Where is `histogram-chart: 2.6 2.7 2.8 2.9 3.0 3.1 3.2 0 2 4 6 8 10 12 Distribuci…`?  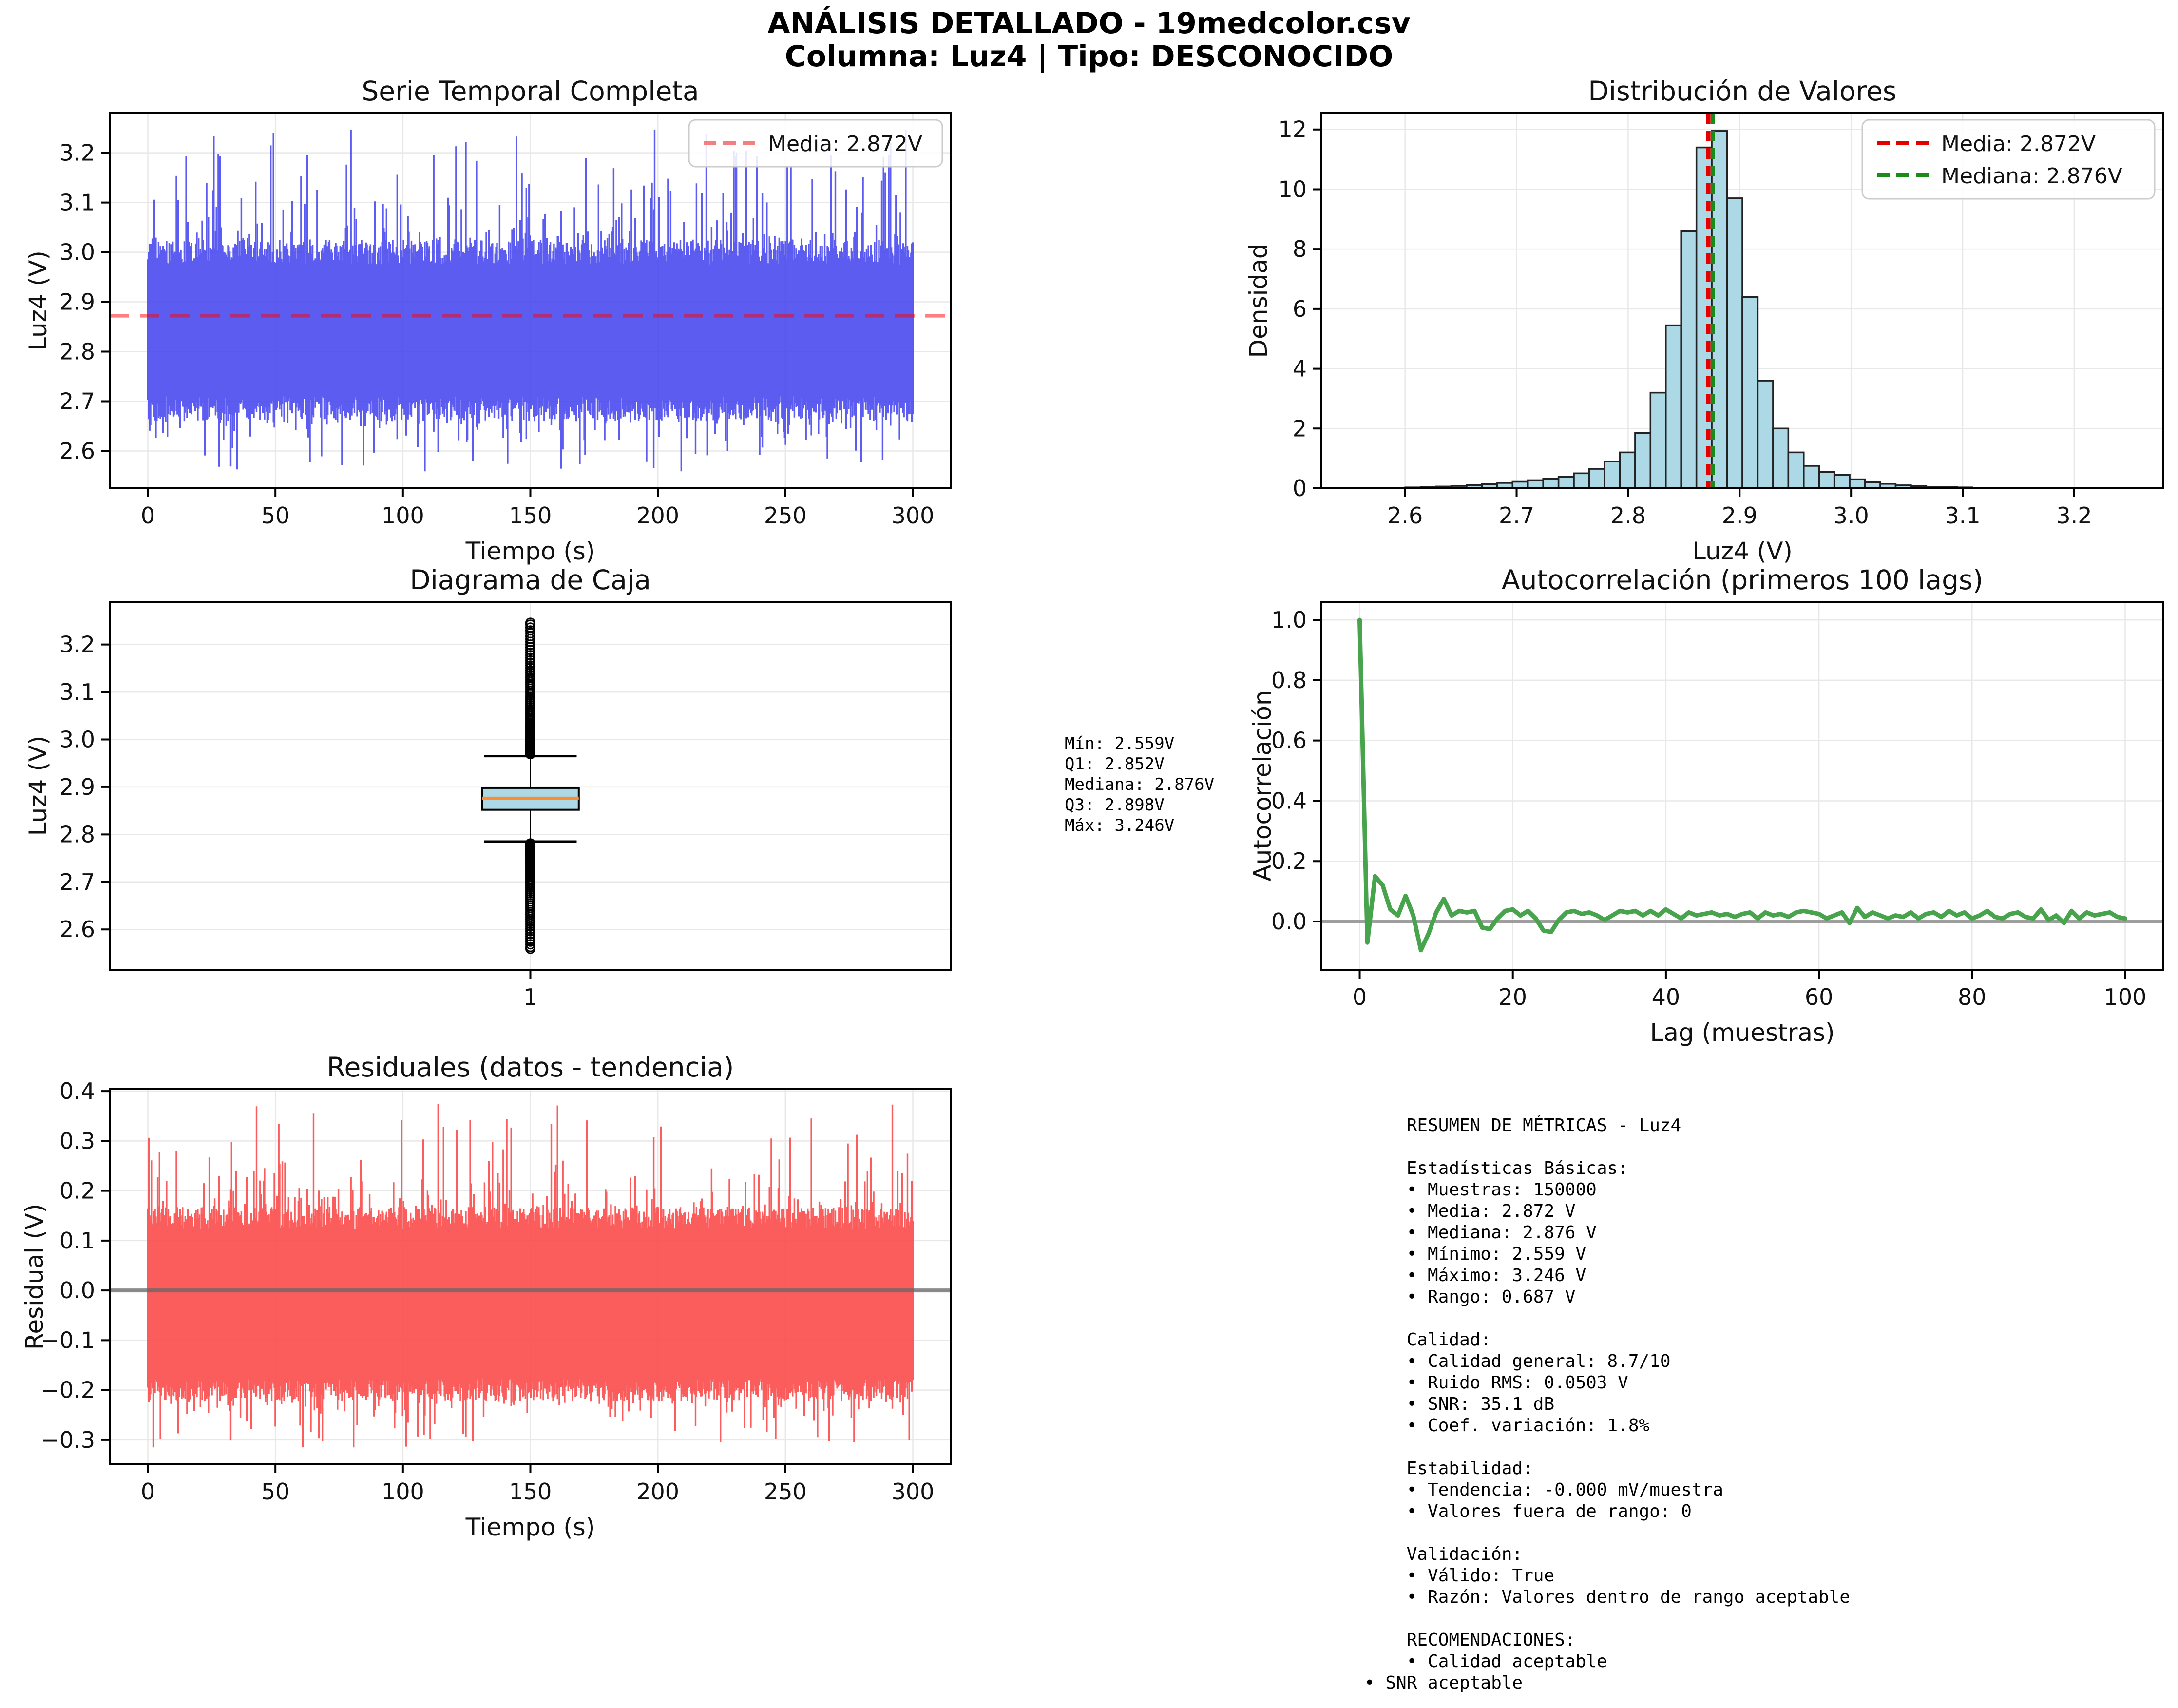 histogram-chart: 2.6 2.7 2.8 2.9 3.0 3.1 3.2 0 2 4 6 8 10 12 Distribuci… is located at coordinates (1704, 320).